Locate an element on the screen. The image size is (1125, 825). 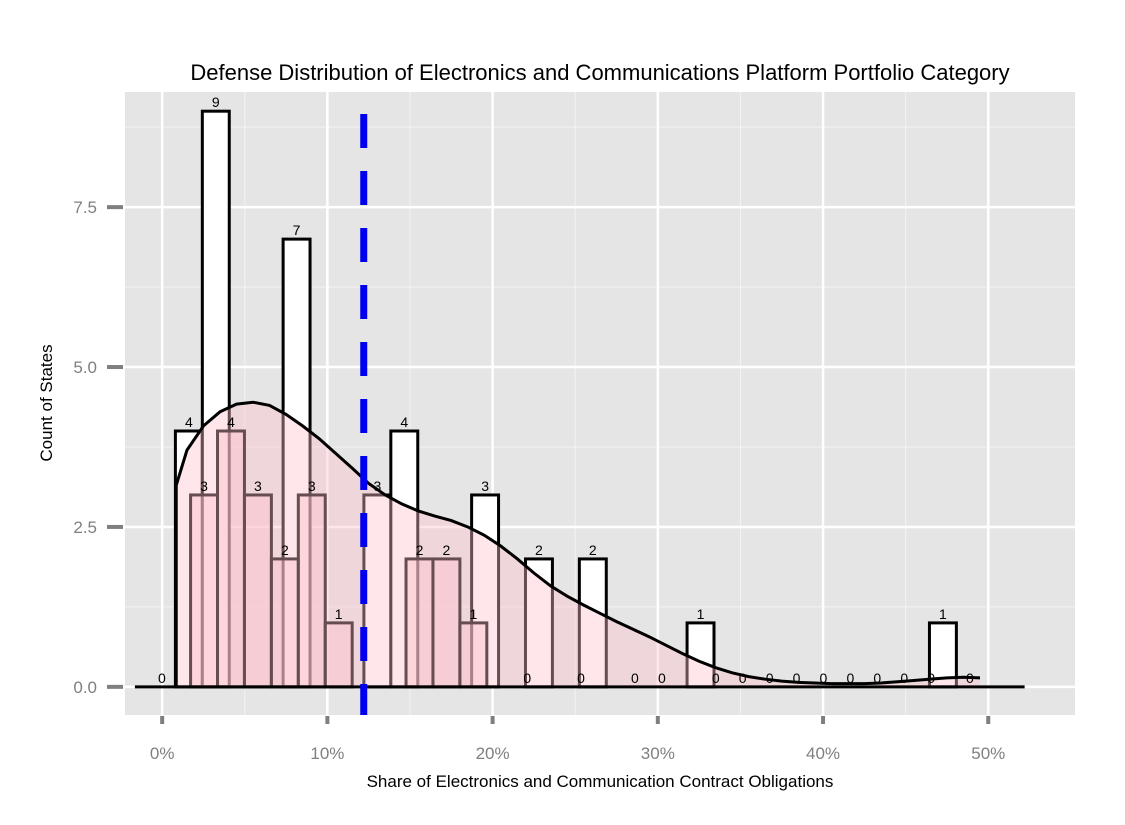
y-tick-label: 2.5 is located at coordinates (85, 527).